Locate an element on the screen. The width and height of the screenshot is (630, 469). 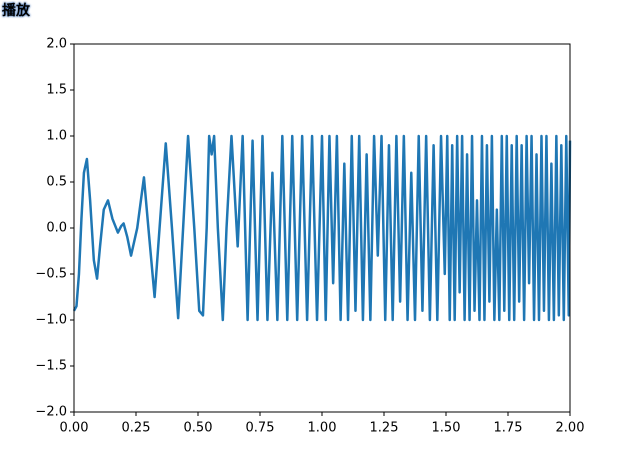
y-tick-label: 0.5 is located at coordinates (56, 182).